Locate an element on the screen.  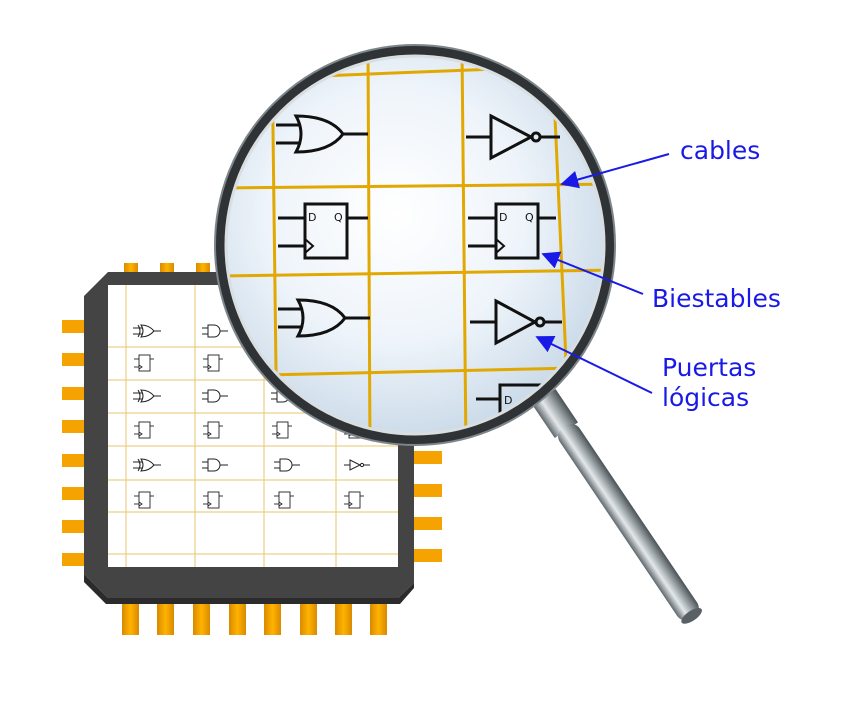
label-logic-gates: Puertas lógicas is located at coordinates (709, 383).